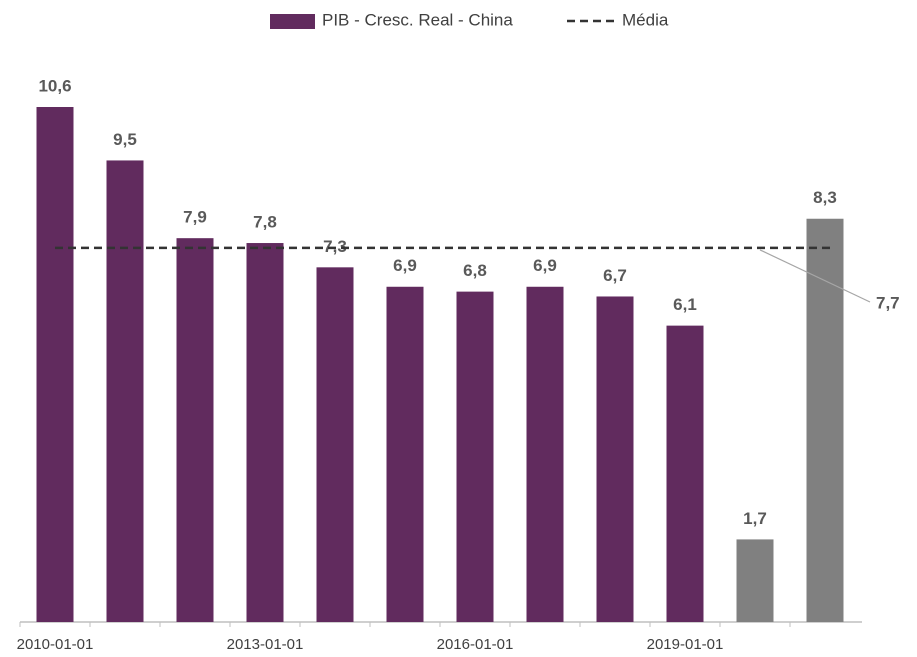  Describe the element at coordinates (755, 518) in the screenshot. I see `data-label: 1,7` at that location.